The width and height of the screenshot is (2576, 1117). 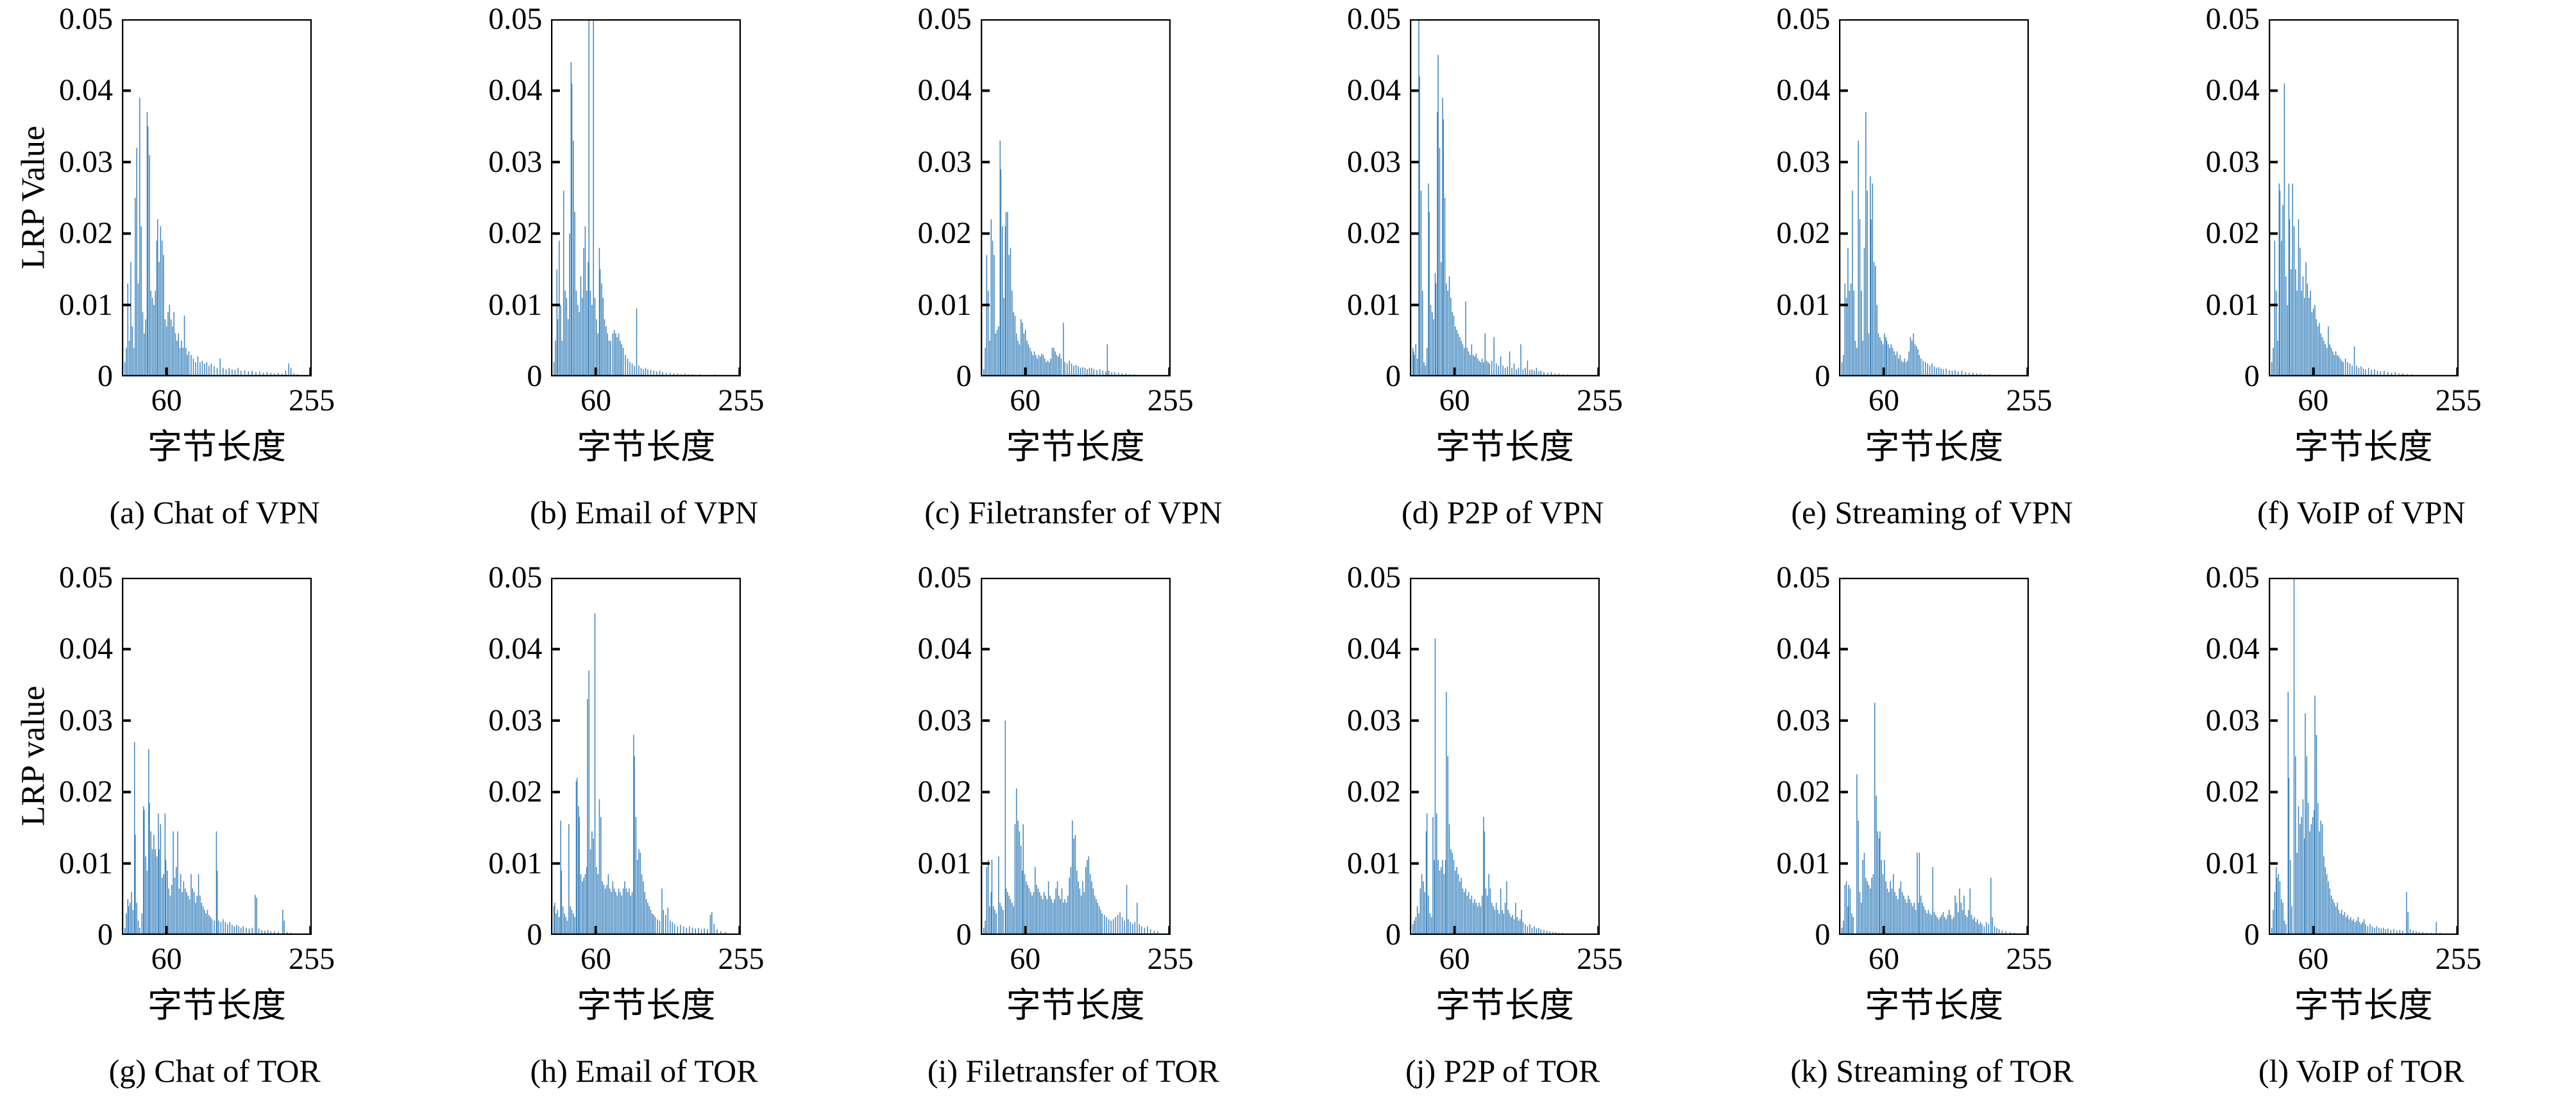 What do you see at coordinates (166, 959) in the screenshot?
I see `x-tick-60: 60` at bounding box center [166, 959].